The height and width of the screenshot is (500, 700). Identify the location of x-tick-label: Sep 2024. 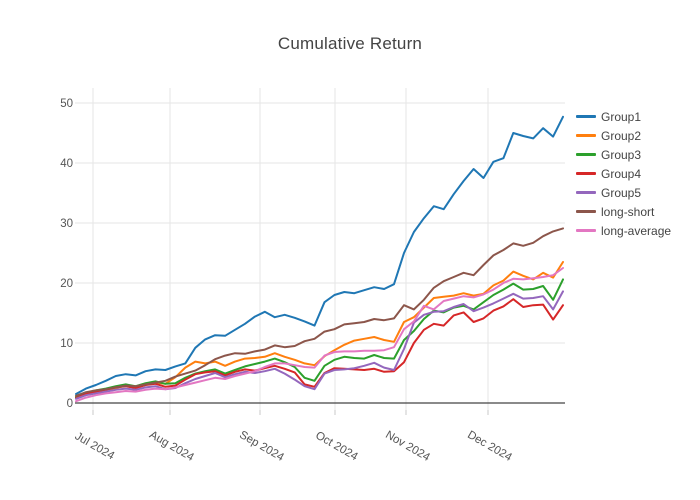
(261, 446).